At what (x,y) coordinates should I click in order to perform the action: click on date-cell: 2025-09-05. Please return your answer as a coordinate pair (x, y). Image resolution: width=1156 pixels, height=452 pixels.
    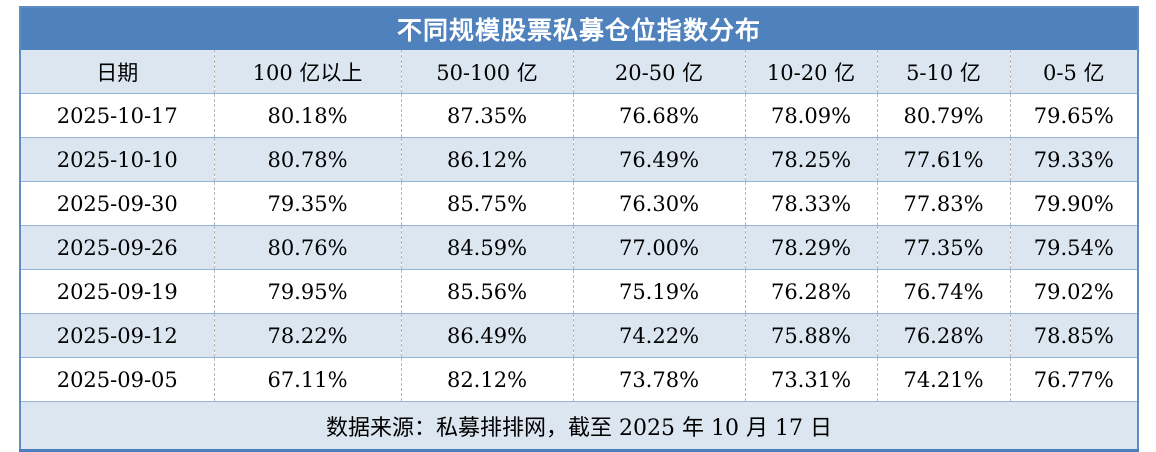
    Looking at the image, I should click on (117, 379).